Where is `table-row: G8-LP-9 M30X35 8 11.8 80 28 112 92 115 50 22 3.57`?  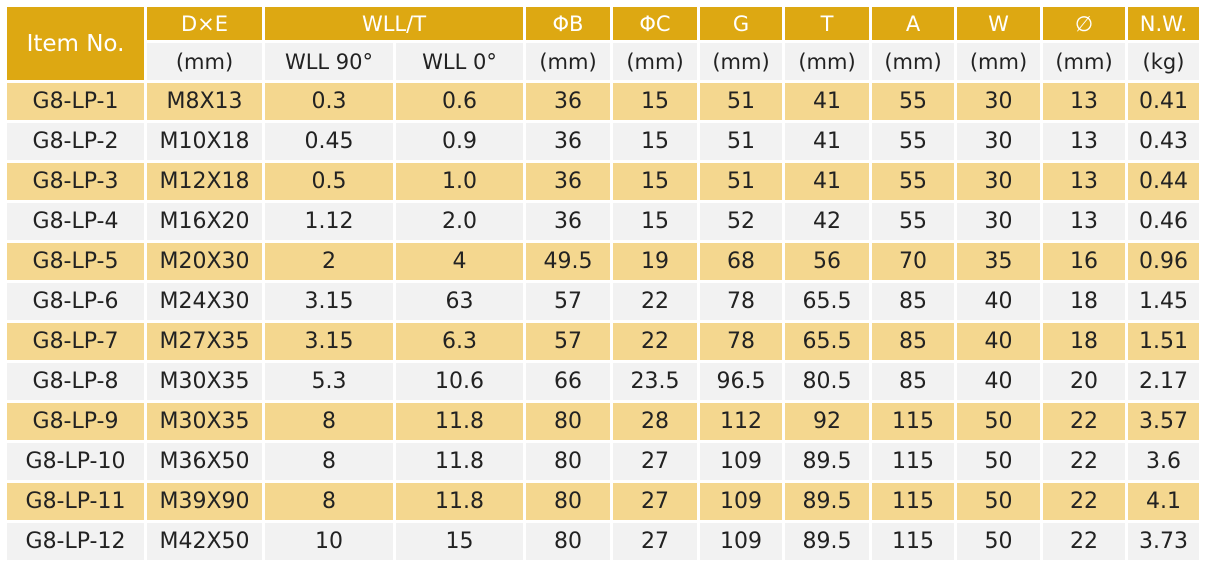 table-row: G8-LP-9 M30X35 8 11.8 80 28 112 92 115 50 22 3.57 is located at coordinates (603, 421).